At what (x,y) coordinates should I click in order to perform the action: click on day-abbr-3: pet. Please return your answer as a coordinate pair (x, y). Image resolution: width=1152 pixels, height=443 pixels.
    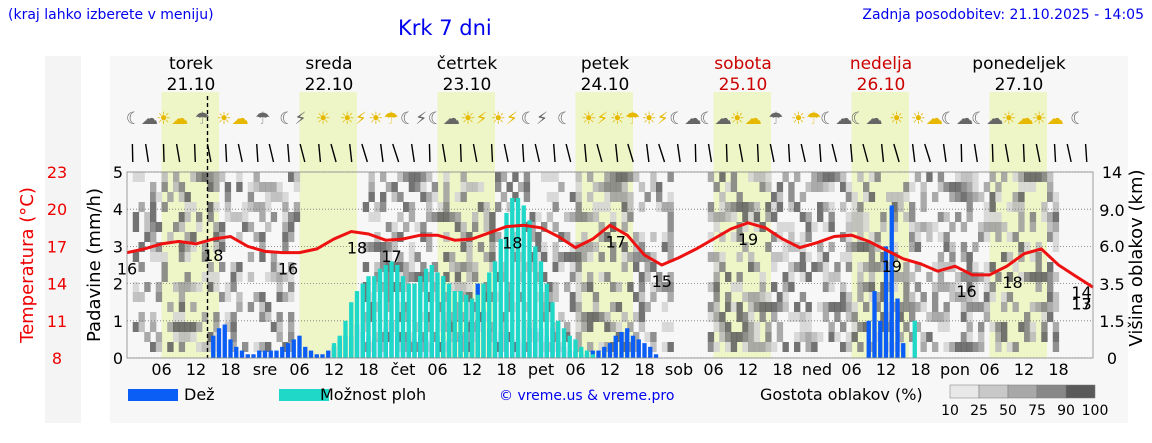
    Looking at the image, I should click on (541, 369).